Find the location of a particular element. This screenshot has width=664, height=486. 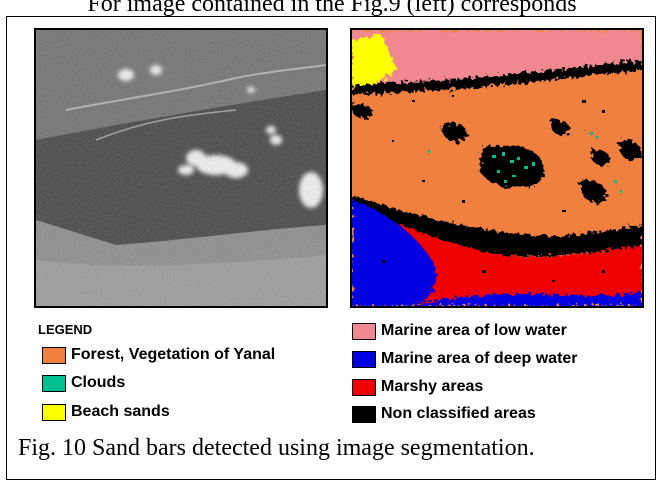

legend-item-non-classified: Non classified areas is located at coordinates (444, 414).